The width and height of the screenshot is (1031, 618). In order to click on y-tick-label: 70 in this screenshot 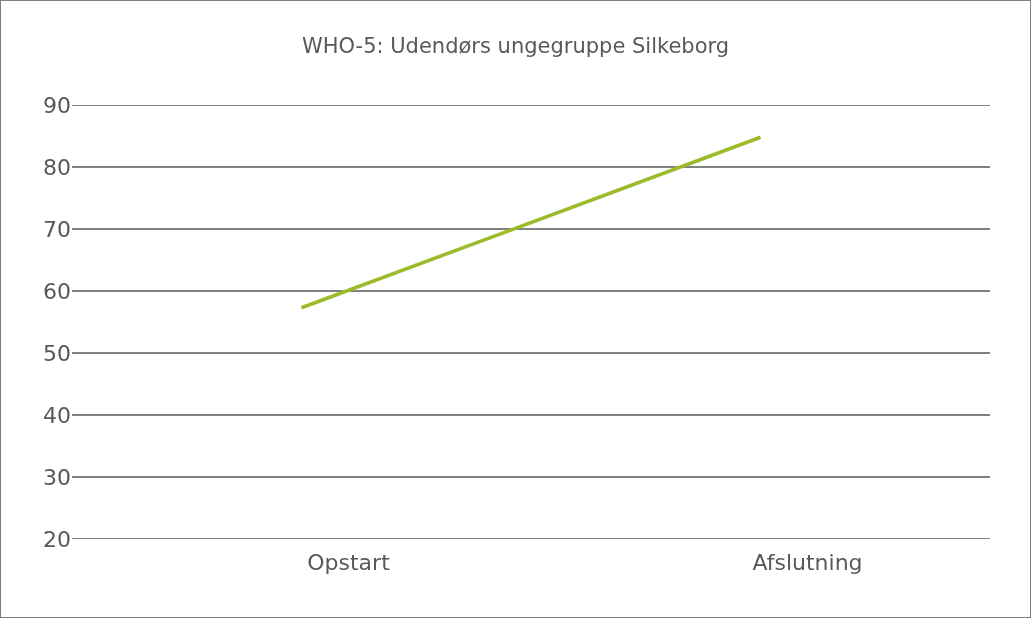, I will do `click(57, 229)`.